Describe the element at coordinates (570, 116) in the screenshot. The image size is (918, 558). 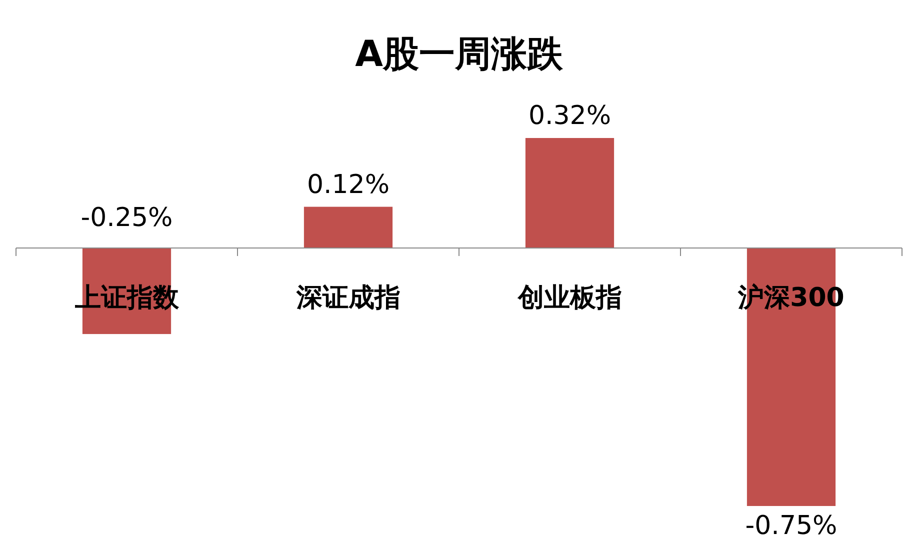
I see `data-label: 0.32%` at that location.